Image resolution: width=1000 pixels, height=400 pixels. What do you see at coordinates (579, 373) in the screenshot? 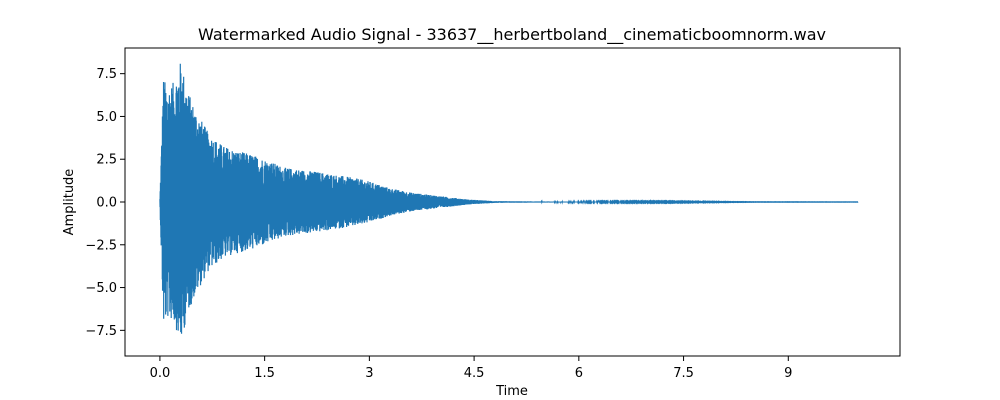
I see `x-tick-label: 6` at bounding box center [579, 373].